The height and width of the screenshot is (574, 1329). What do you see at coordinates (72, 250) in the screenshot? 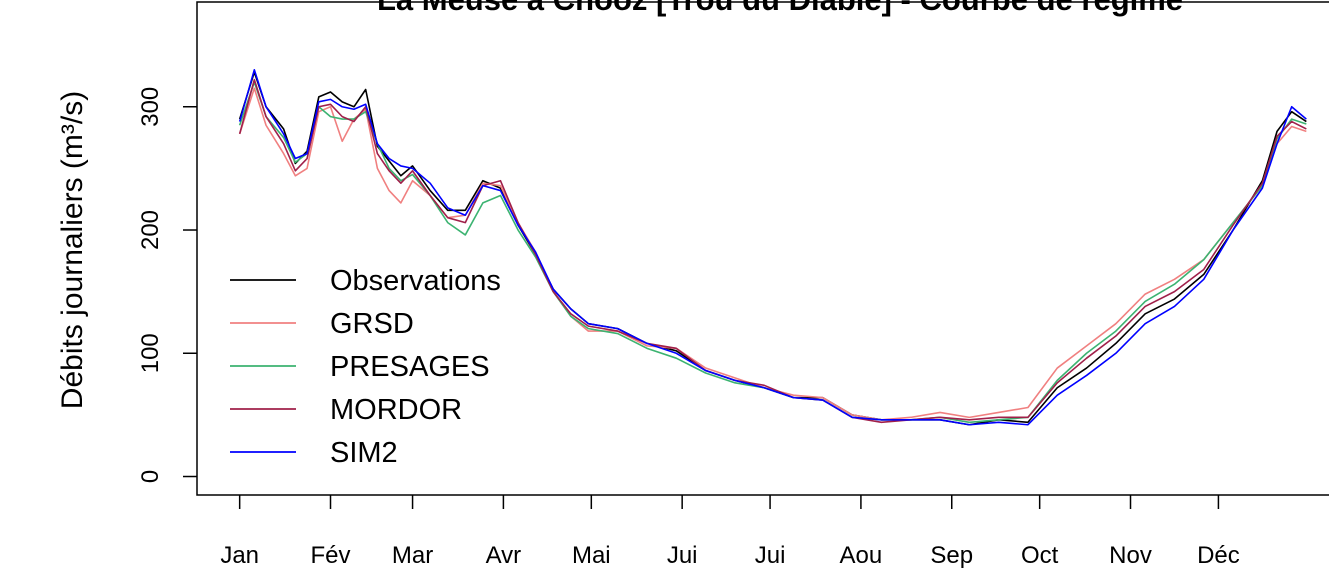
I see `y-axis-label: Débits journaliers (m³/s)` at bounding box center [72, 250].